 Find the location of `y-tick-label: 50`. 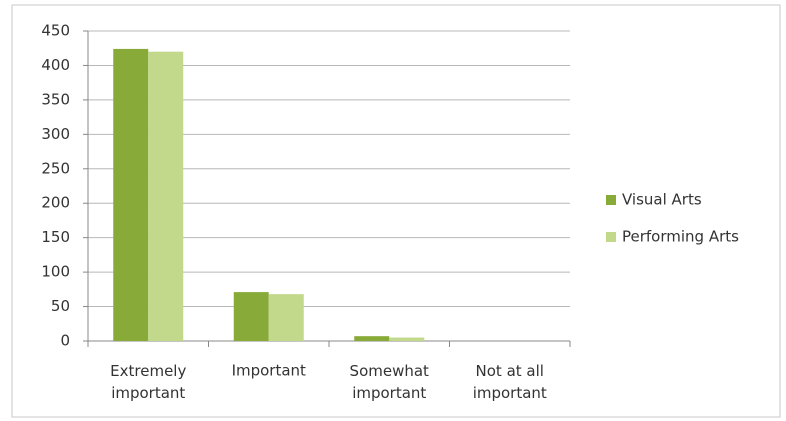

y-tick-label: 50 is located at coordinates (60, 306).